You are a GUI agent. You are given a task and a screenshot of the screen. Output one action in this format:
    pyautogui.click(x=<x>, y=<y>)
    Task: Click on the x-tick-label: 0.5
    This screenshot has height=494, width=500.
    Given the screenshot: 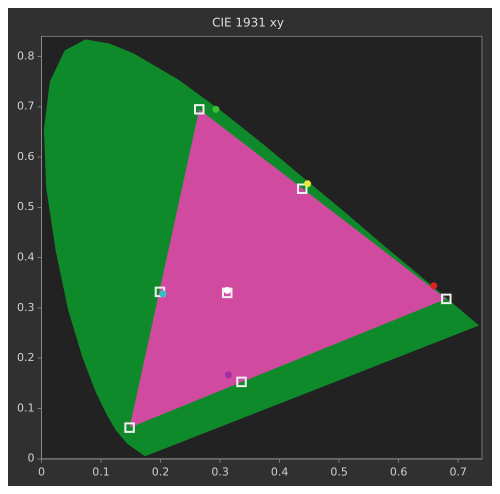 What is the action you would take?
    pyautogui.click(x=339, y=471)
    